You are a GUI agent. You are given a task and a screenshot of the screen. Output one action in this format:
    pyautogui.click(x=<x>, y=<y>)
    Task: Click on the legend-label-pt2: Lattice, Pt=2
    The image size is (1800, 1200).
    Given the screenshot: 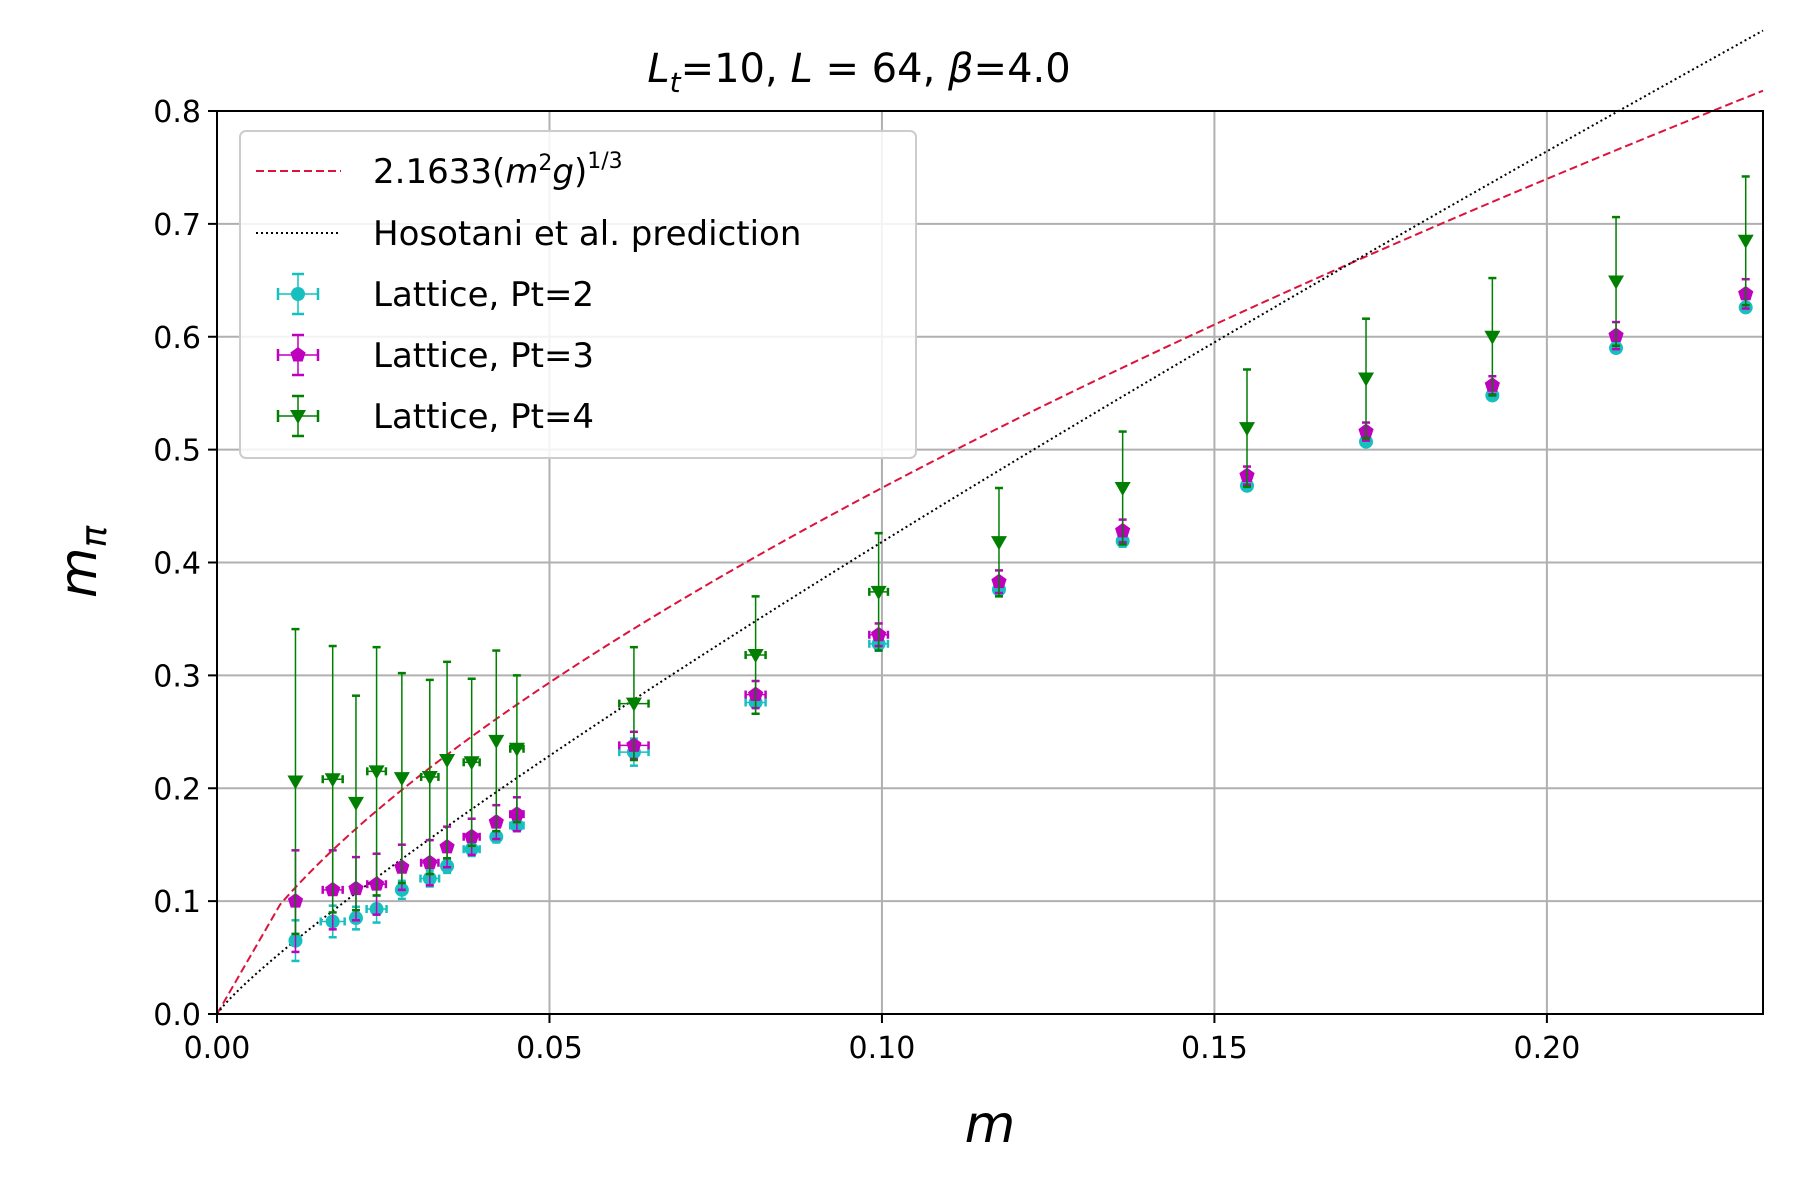 What is the action you would take?
    pyautogui.click(x=483, y=295)
    